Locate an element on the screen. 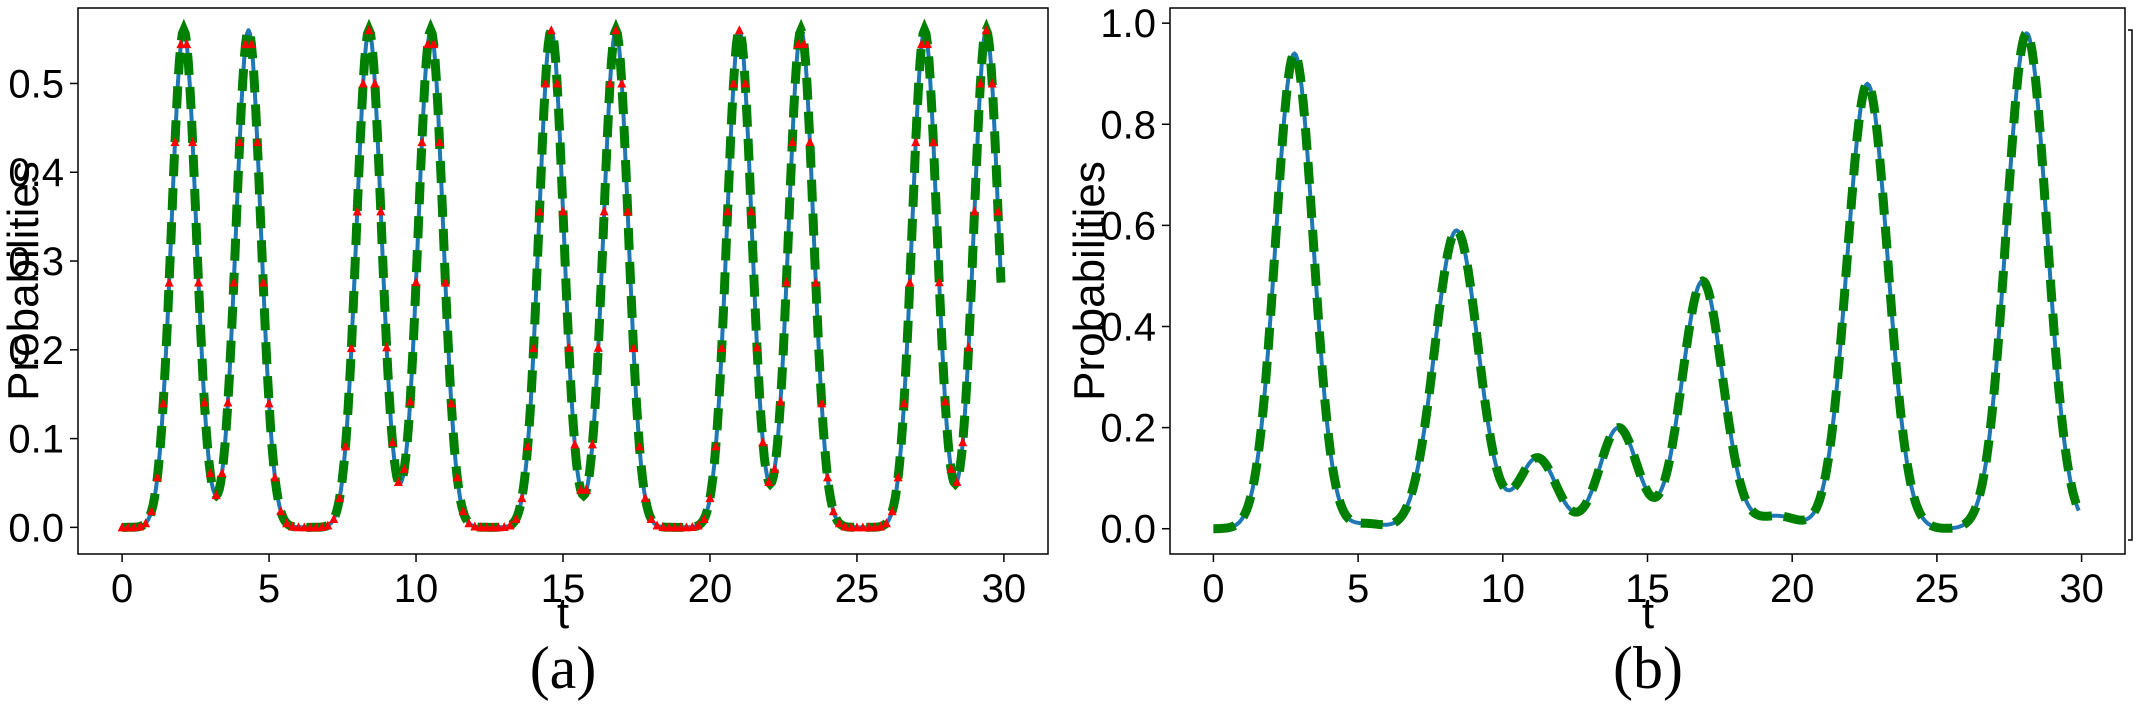 This screenshot has width=2138, height=712. panel-a-label: (a) is located at coordinates (563, 668).